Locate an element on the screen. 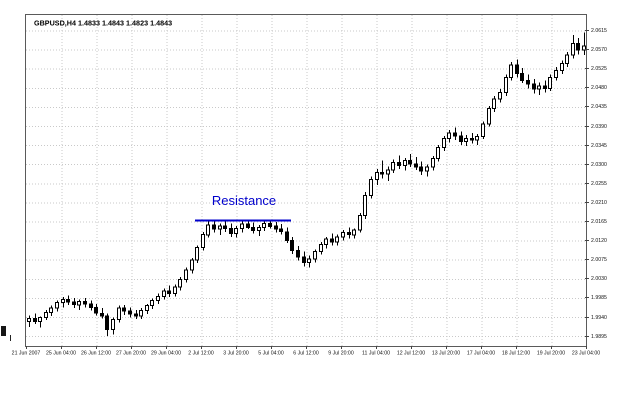  price-axis-value: 2.0480 is located at coordinates (599, 87).